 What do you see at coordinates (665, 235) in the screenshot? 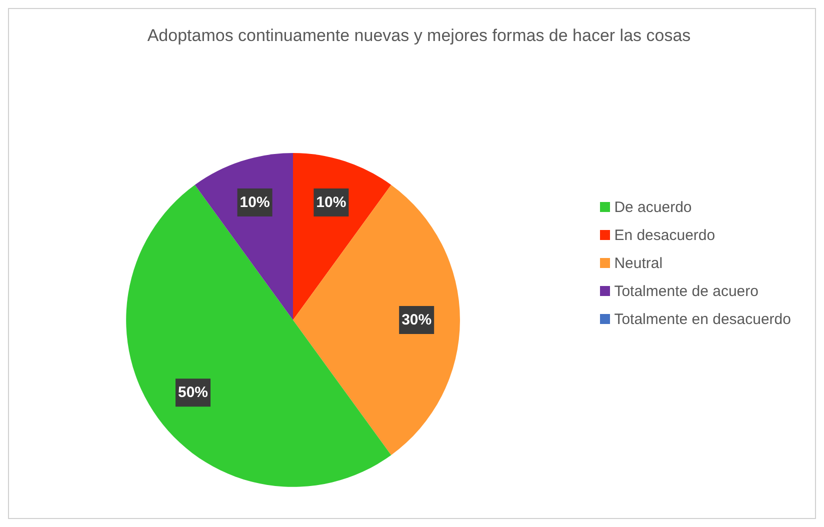
I see `legend-label: En desacuerdo` at bounding box center [665, 235].